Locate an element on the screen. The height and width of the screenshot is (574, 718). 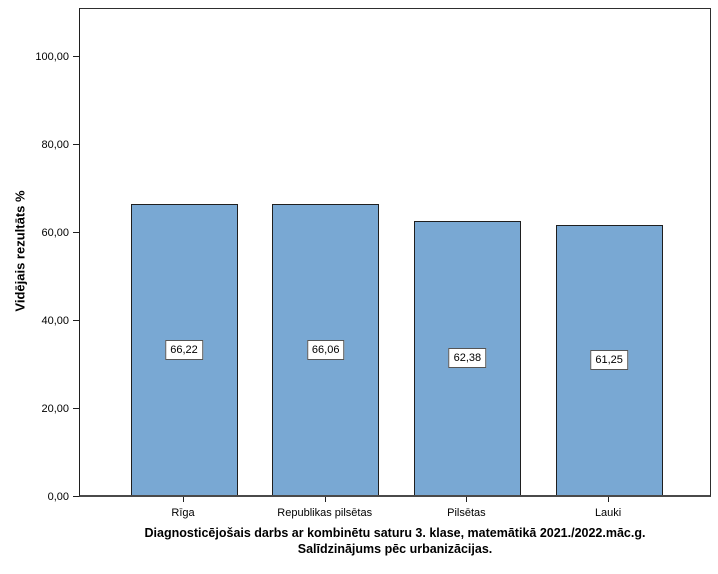
y-axis-tick-label: 40,00 is located at coordinates (55, 321).